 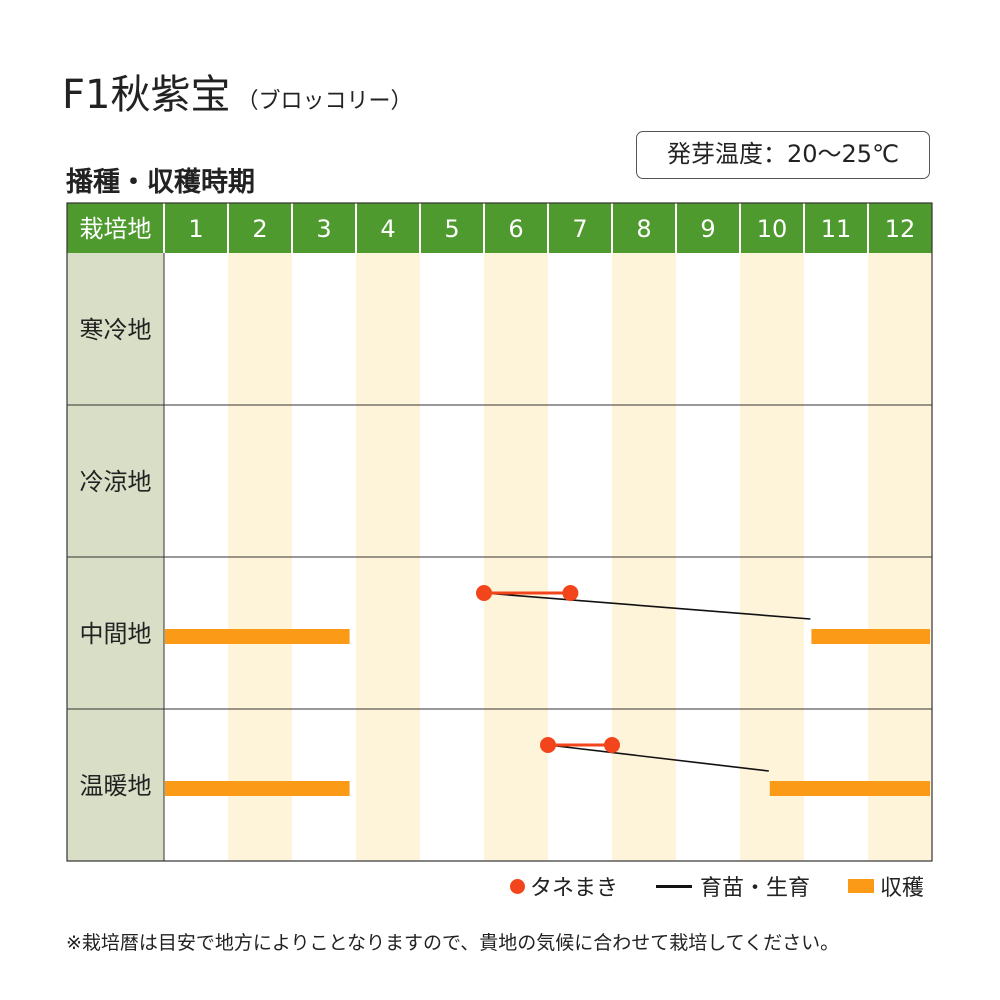 I want to click on region-label: 冷涼地, so click(x=116, y=482).